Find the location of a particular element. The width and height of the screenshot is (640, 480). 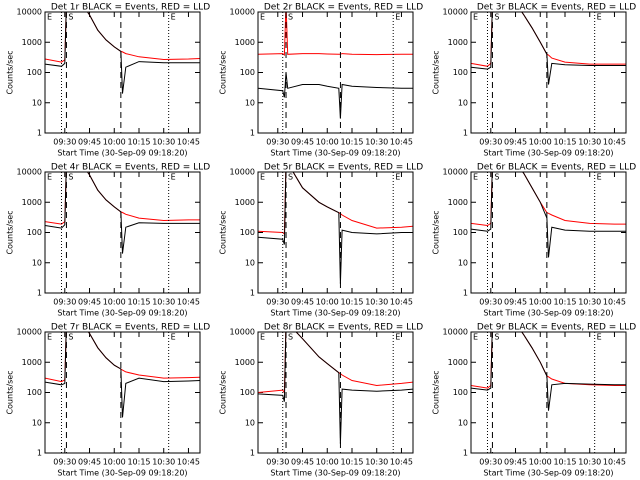

chart-title: Det 8r BLACK = Events, RED = LLD is located at coordinates (343, 328).